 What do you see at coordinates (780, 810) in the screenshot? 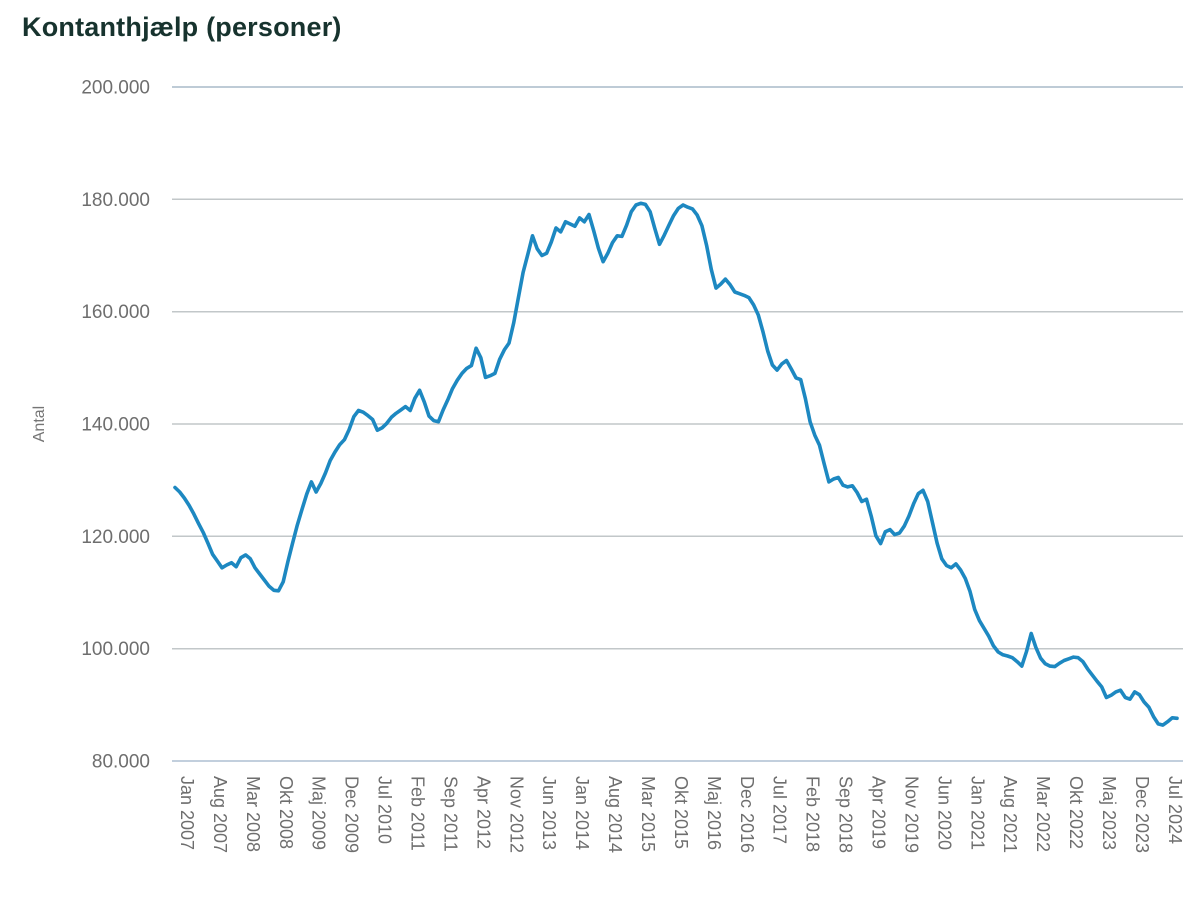
I see `x-tick-label: Jul 2017` at bounding box center [780, 810].